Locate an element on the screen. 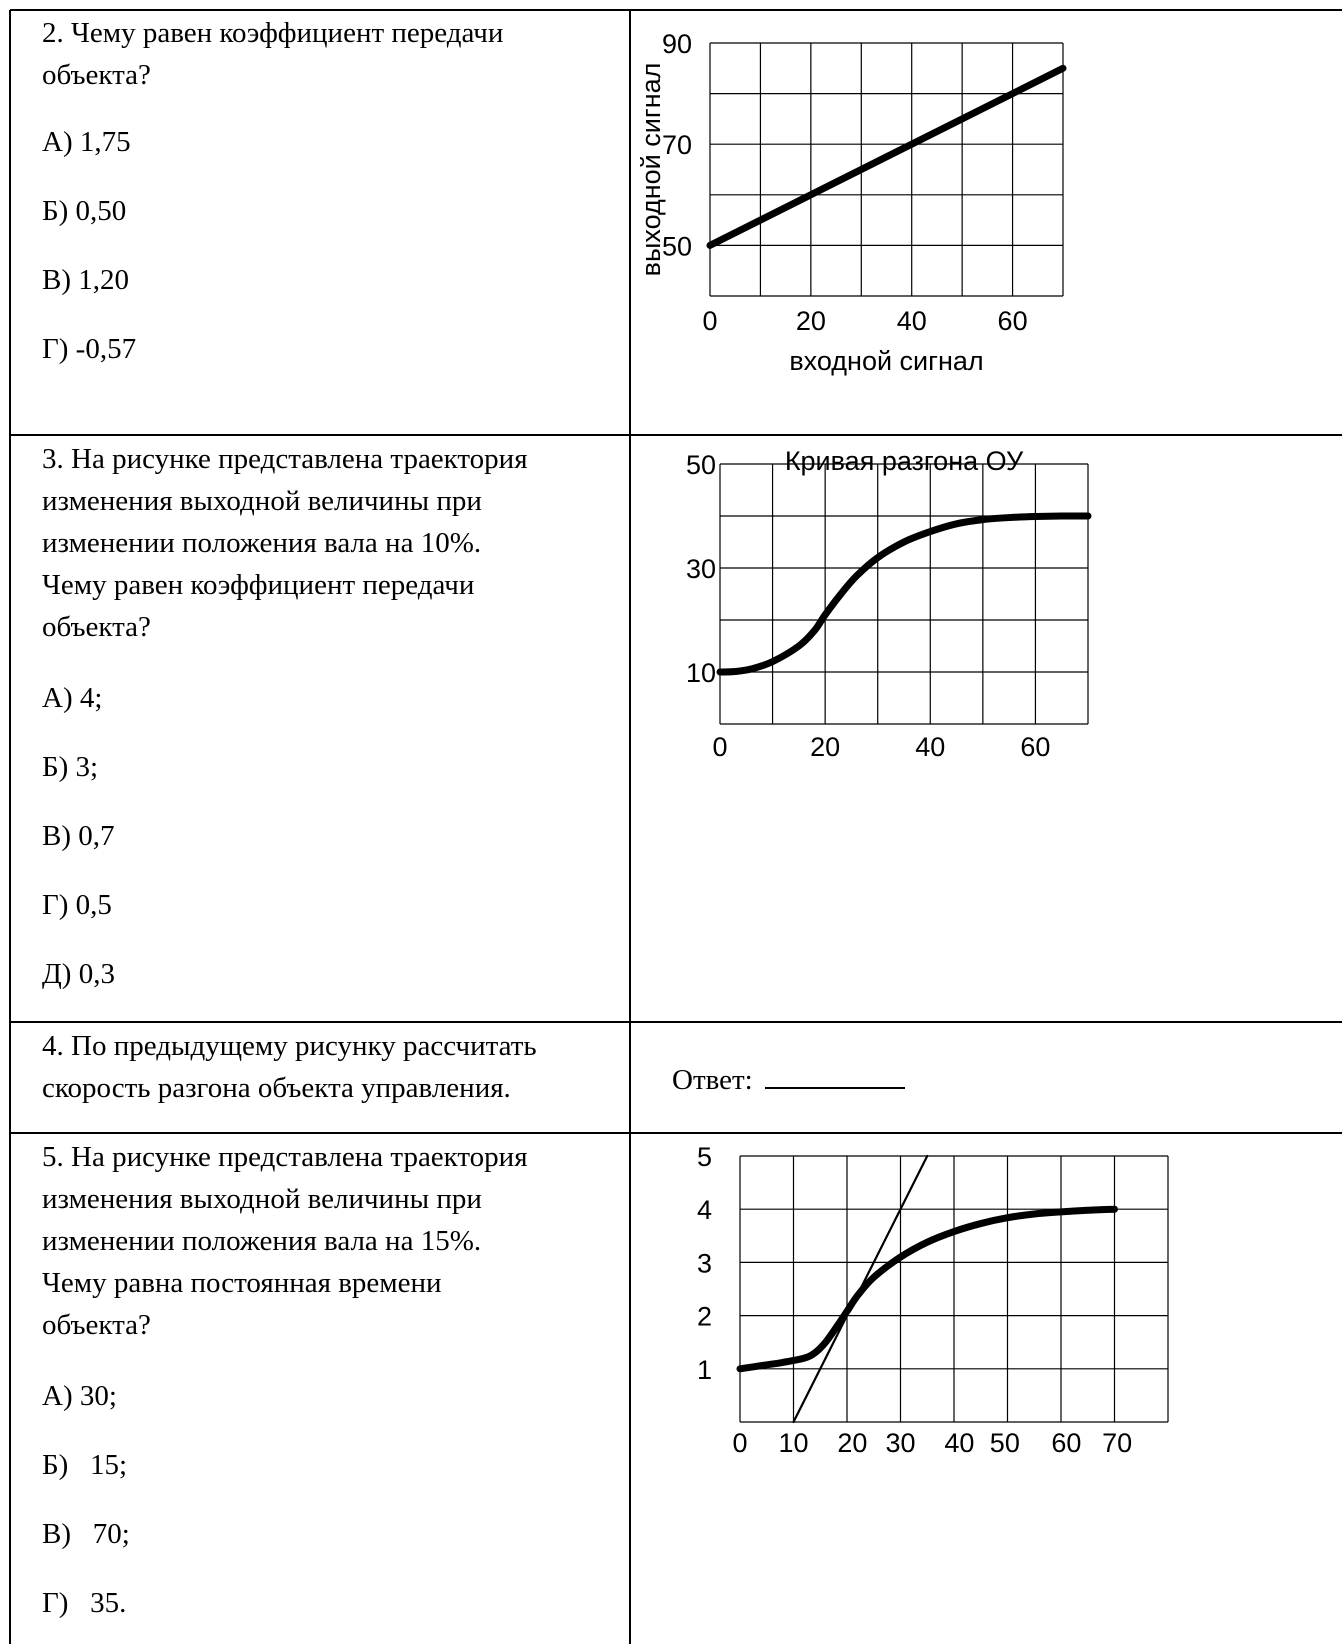  question-text-line: скорость разгона объекта управления. is located at coordinates (276, 1088).